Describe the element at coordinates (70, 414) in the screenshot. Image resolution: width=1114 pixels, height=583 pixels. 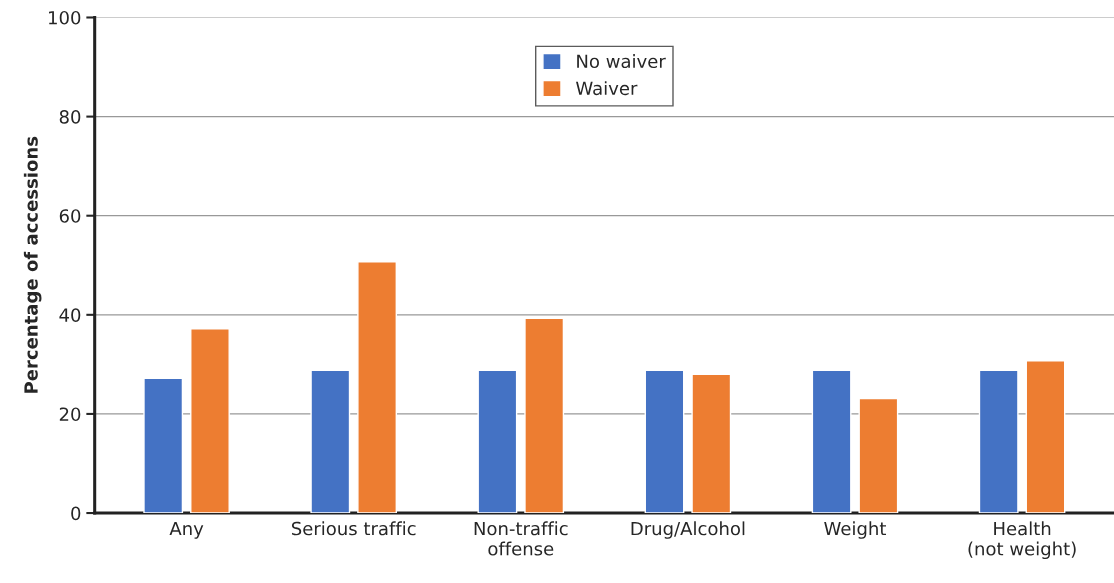
I see `y-tick-label: 20` at that location.